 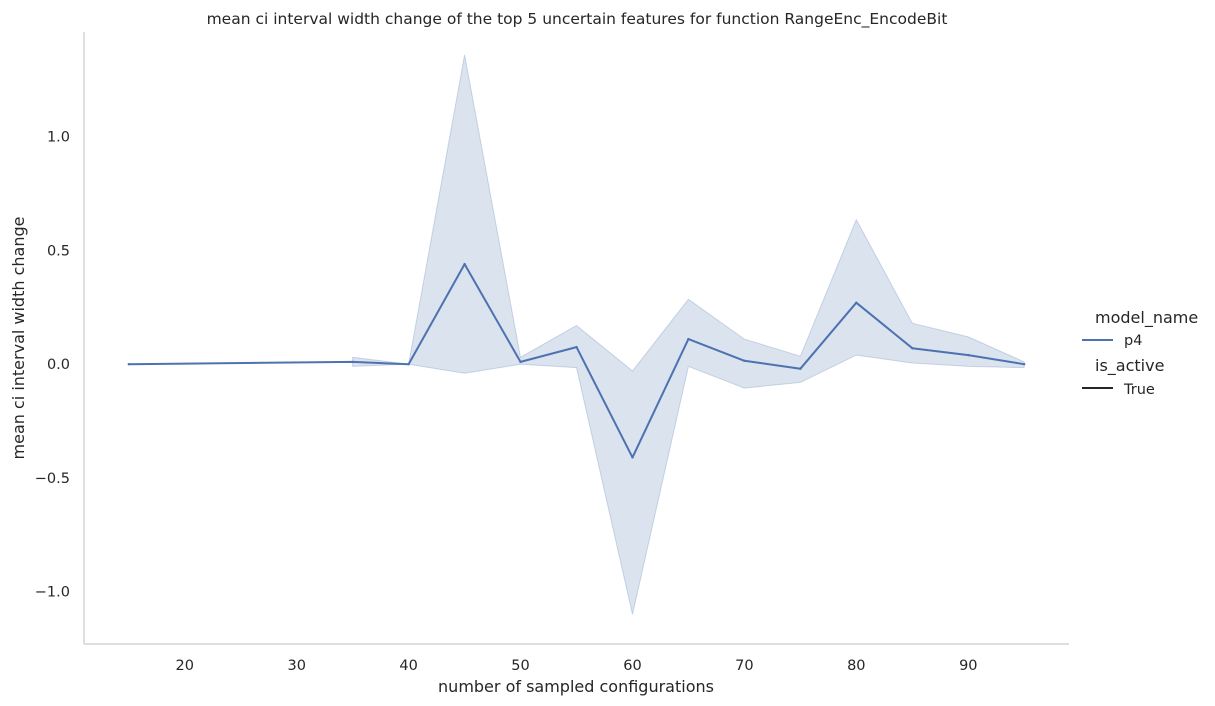 I want to click on x-tick-labels: 20 30 40 50 60 70 80 90, so click(x=576, y=666).